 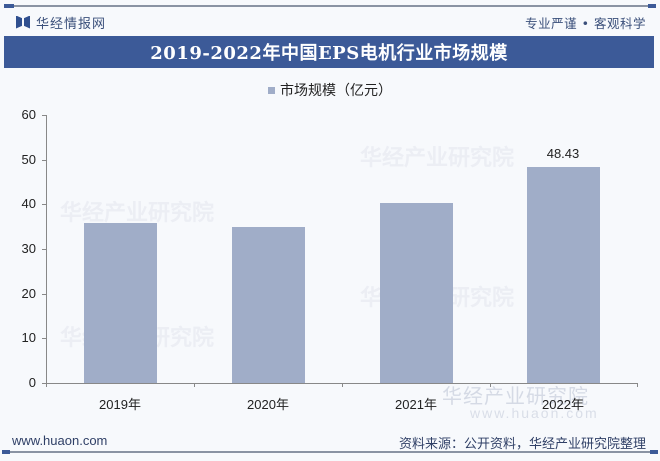 I want to click on bar-2021, so click(x=416, y=293).